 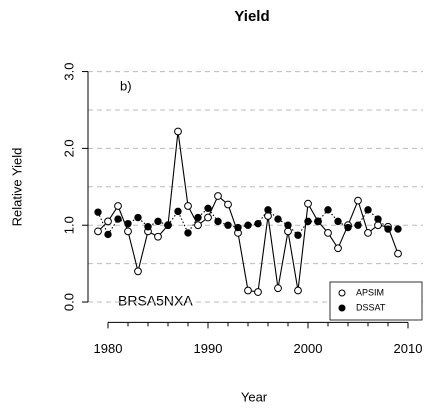 What do you see at coordinates (254, 396) in the screenshot?
I see `x-axis-label: Year` at bounding box center [254, 396].